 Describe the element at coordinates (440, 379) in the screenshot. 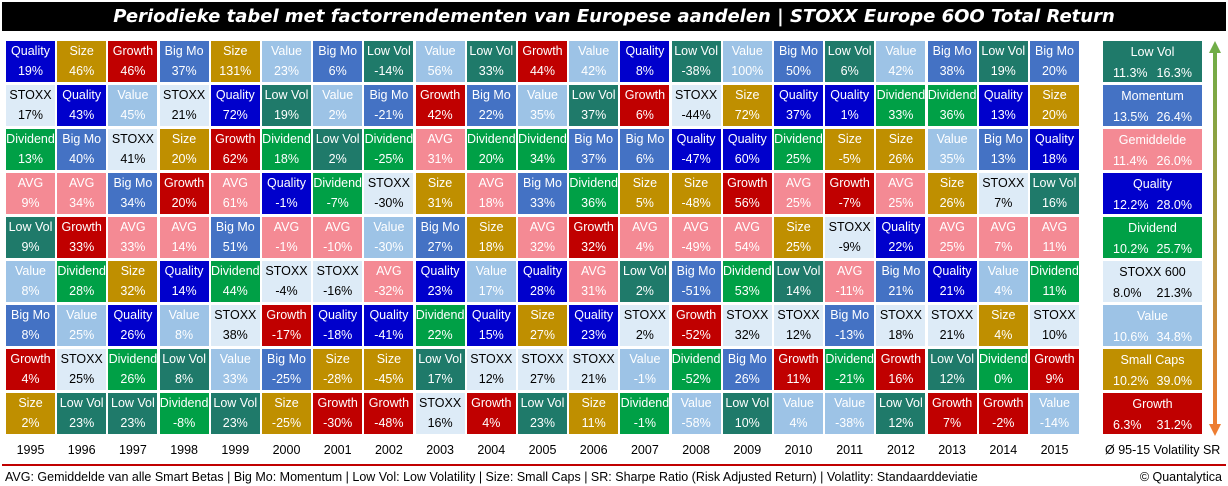

I see `factor-return: 17%` at that location.